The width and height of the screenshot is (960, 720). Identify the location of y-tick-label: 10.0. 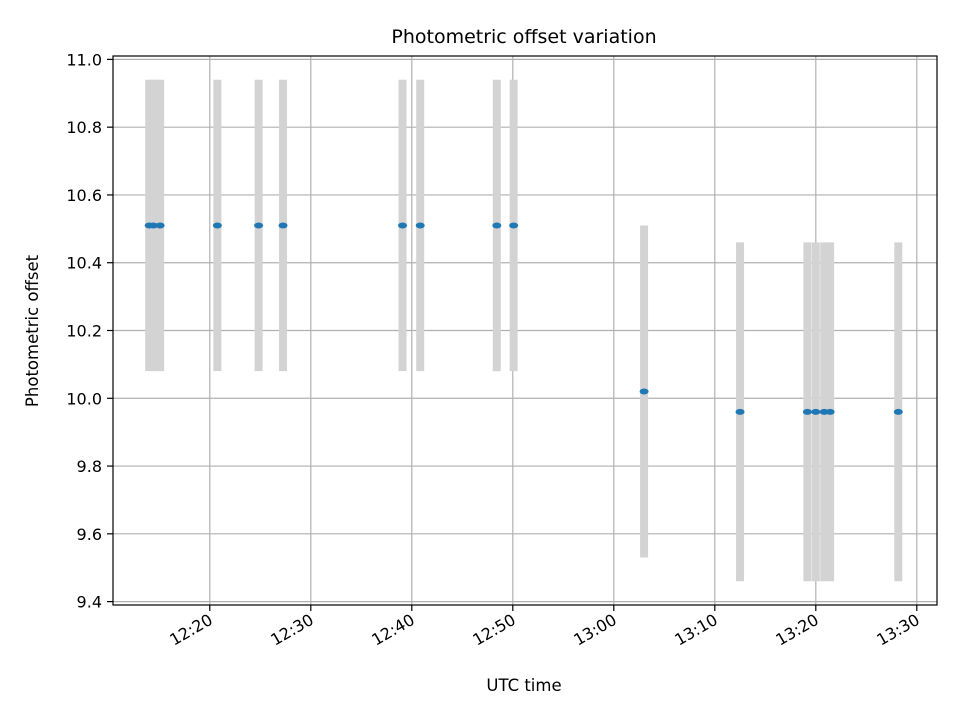
(84, 398).